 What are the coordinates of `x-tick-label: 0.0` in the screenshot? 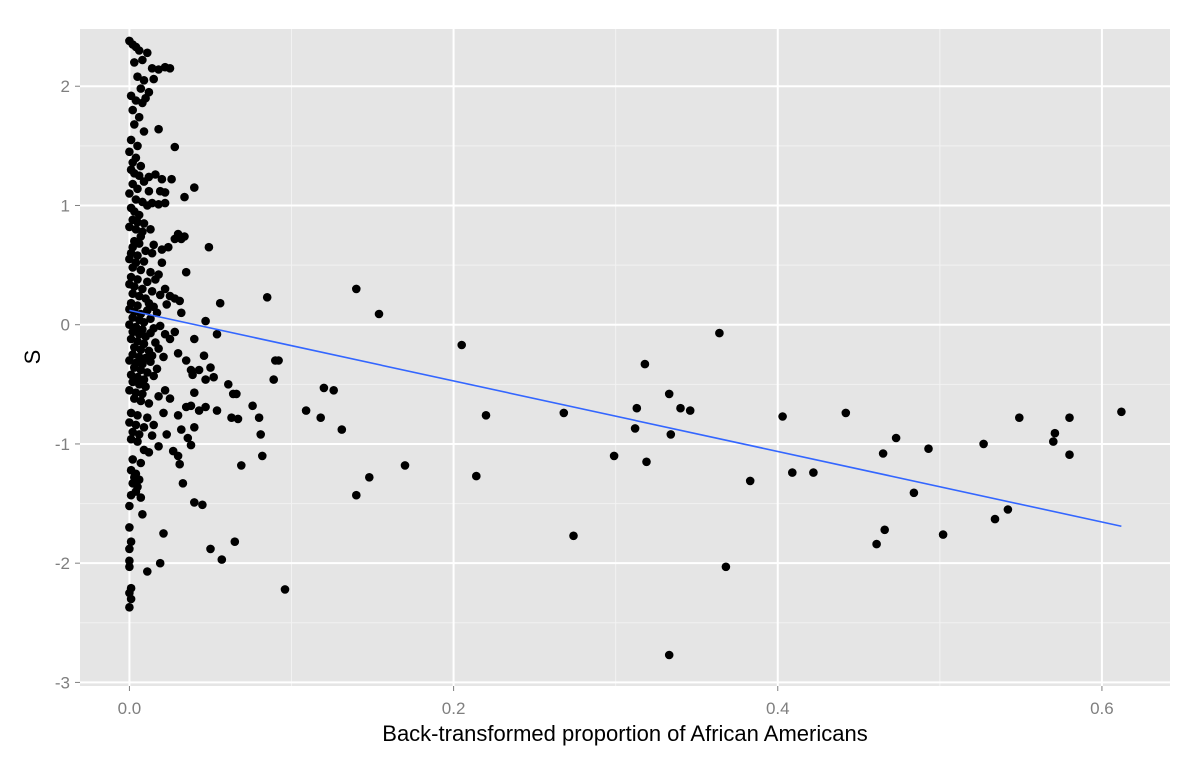 It's located at (130, 708).